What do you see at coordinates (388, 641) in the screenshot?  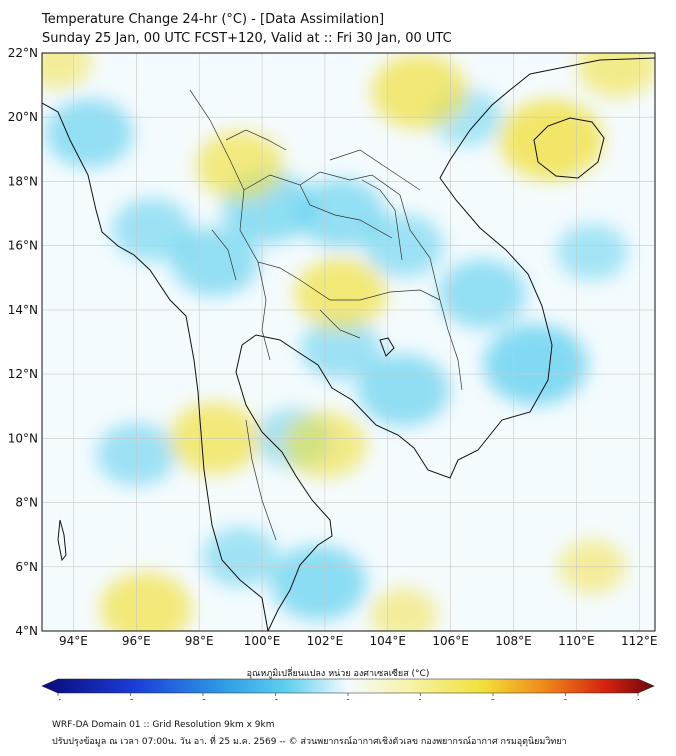 I see `lon-tick-label: 104°E` at bounding box center [388, 641].